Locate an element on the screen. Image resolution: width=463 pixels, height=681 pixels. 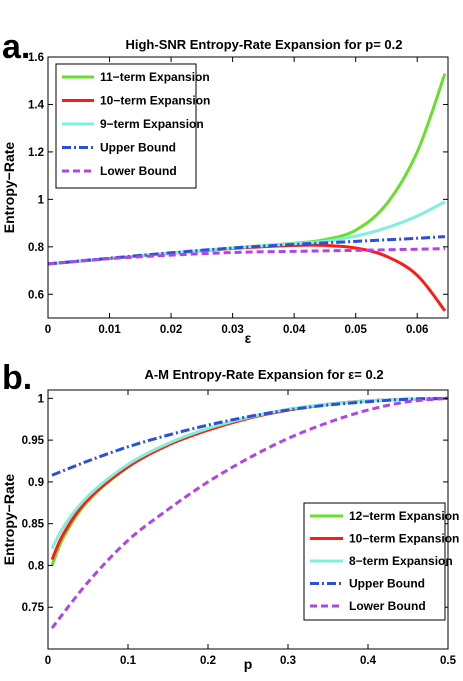
y-tick-label-b-1: 0.8 is located at coordinates (36, 566).